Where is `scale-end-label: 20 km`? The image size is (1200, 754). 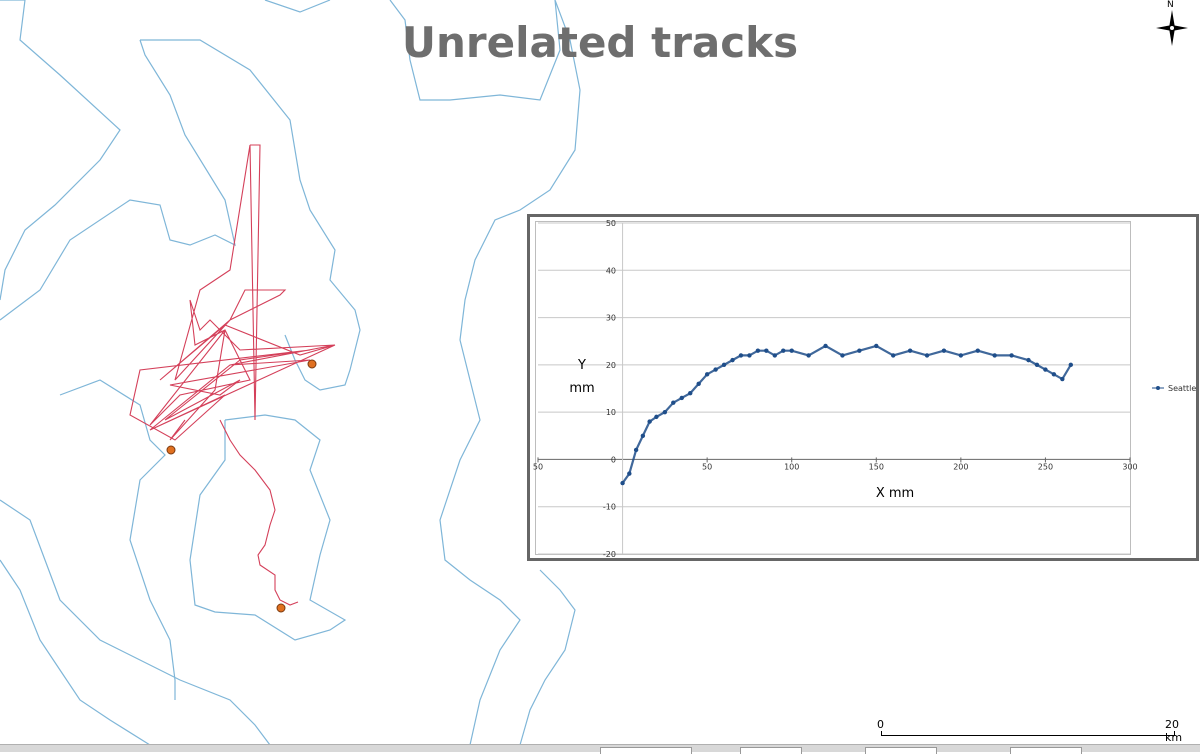 scale-end-label: 20 km is located at coordinates (1174, 731).